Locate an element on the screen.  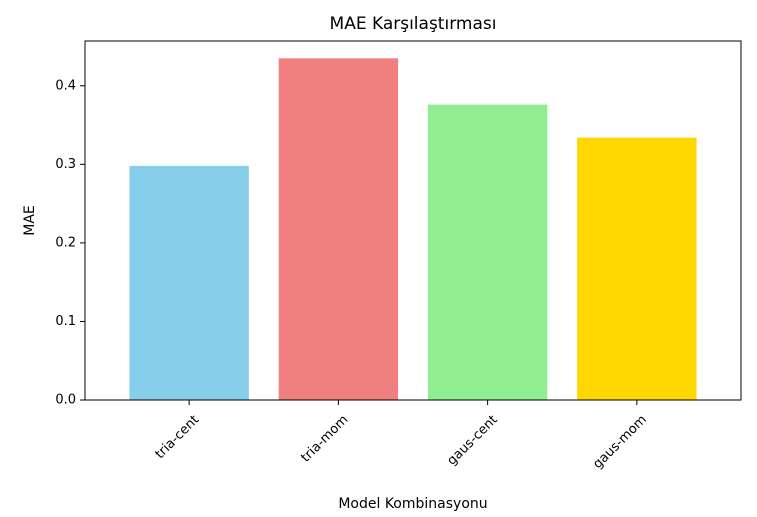
bar-tria-mom is located at coordinates (338, 229).